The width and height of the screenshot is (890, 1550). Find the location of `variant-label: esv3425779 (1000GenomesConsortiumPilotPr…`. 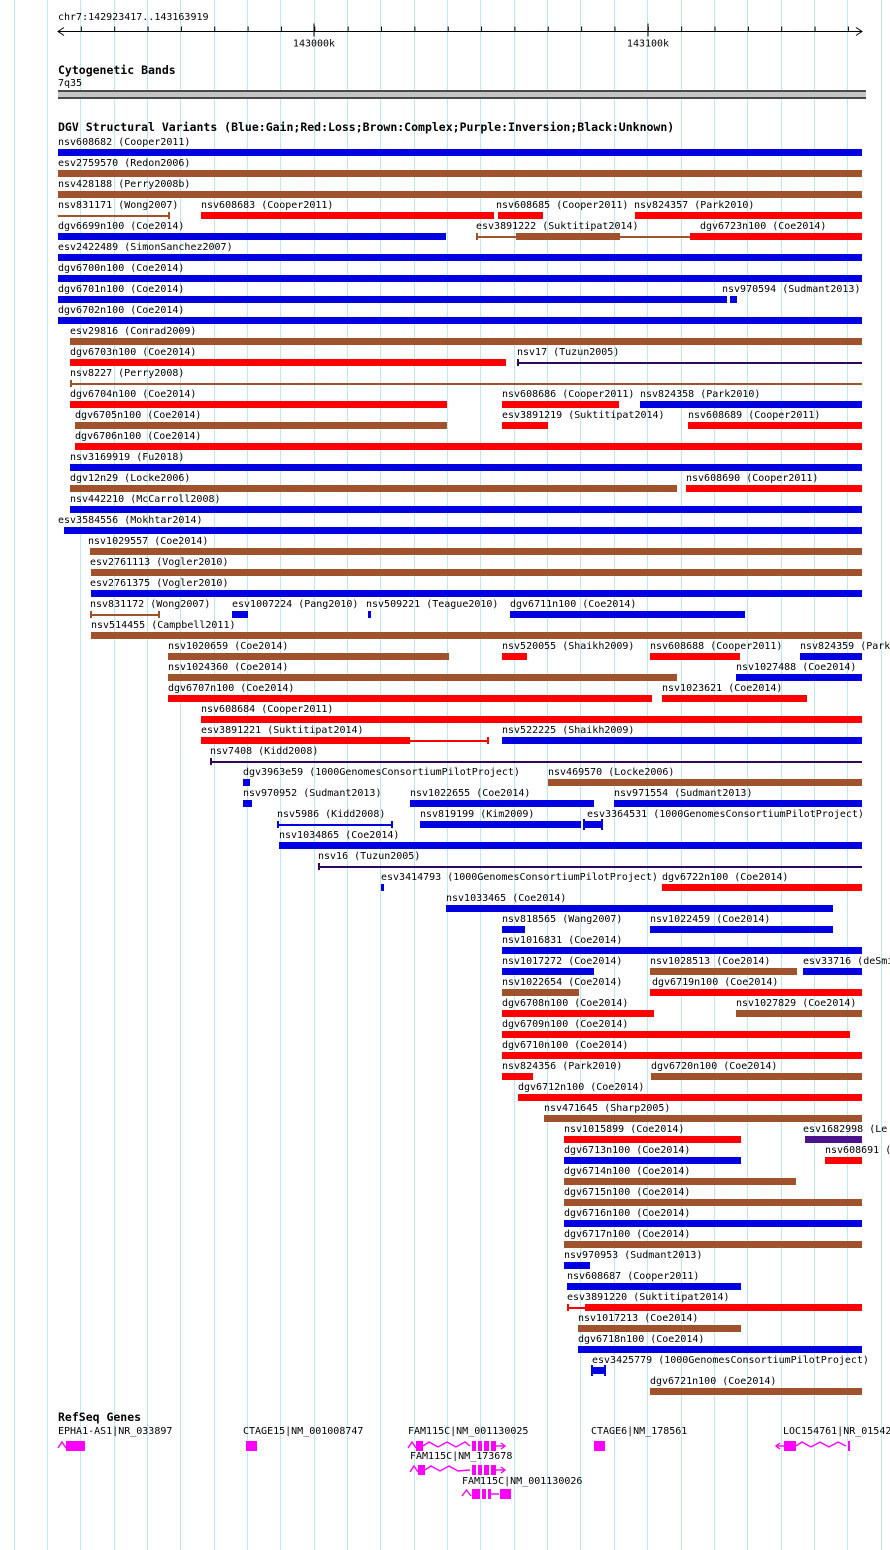

variant-label: esv3425779 (1000GenomesConsortiumPilotPr… is located at coordinates (730, 1360).